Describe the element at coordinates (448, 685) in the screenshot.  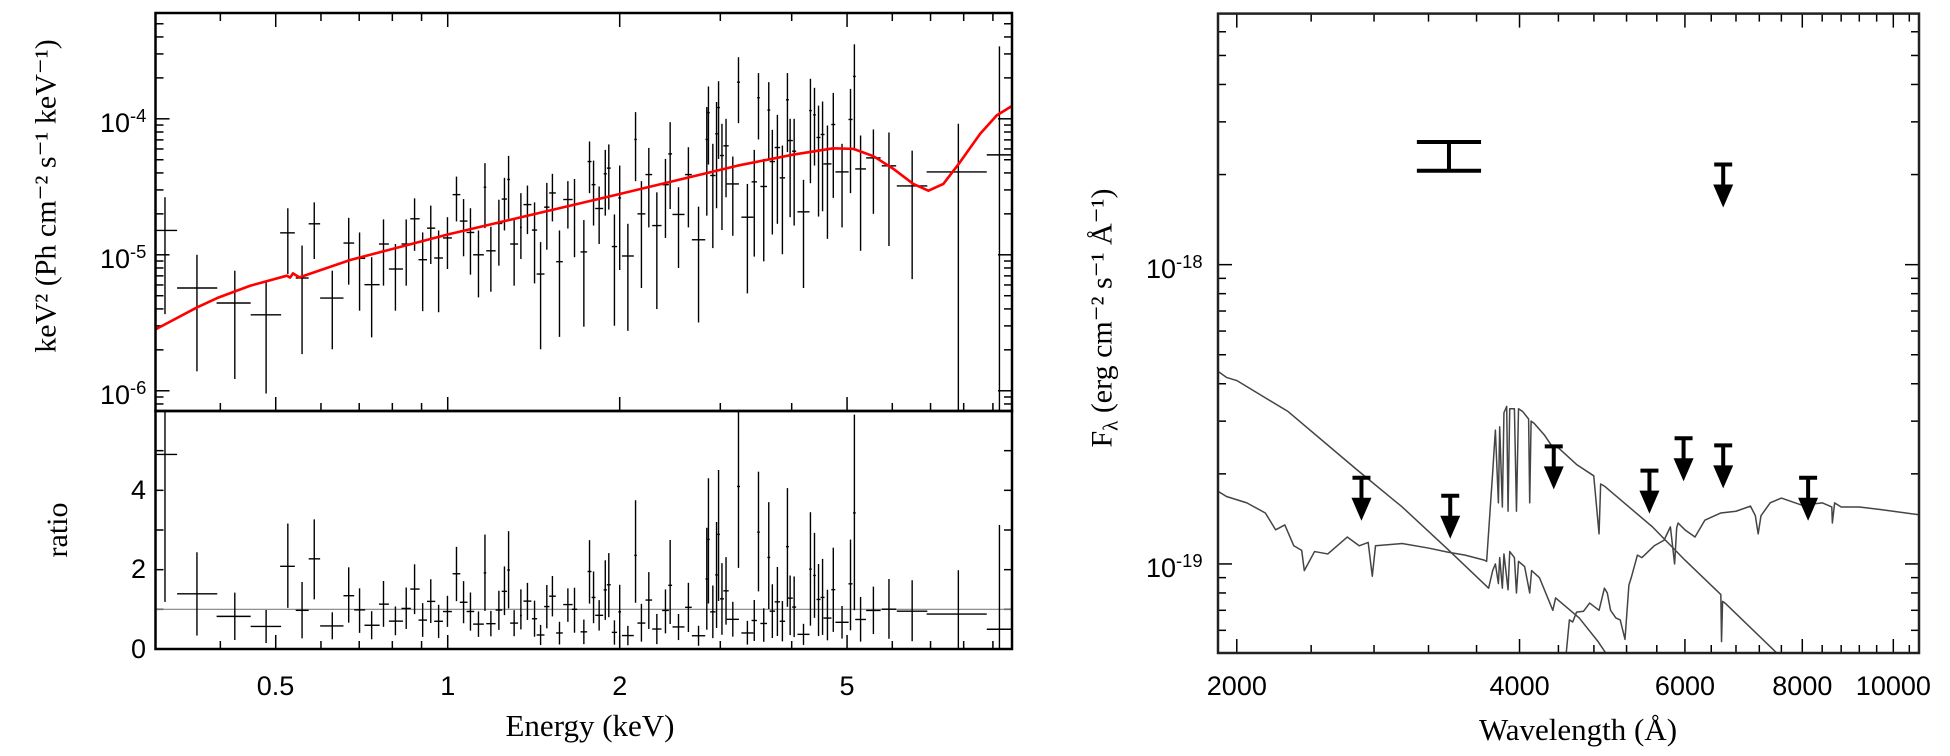
I see `x-tick-label: 1` at that location.